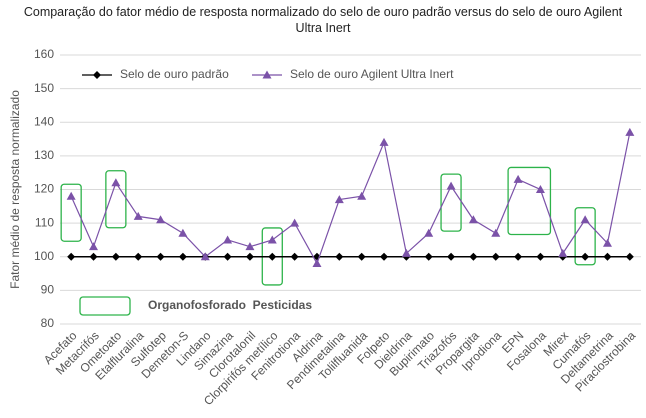 The height and width of the screenshot is (418, 646). I want to click on y-axis-label: Fator médio de resposta normalizado, so click(15, 189).